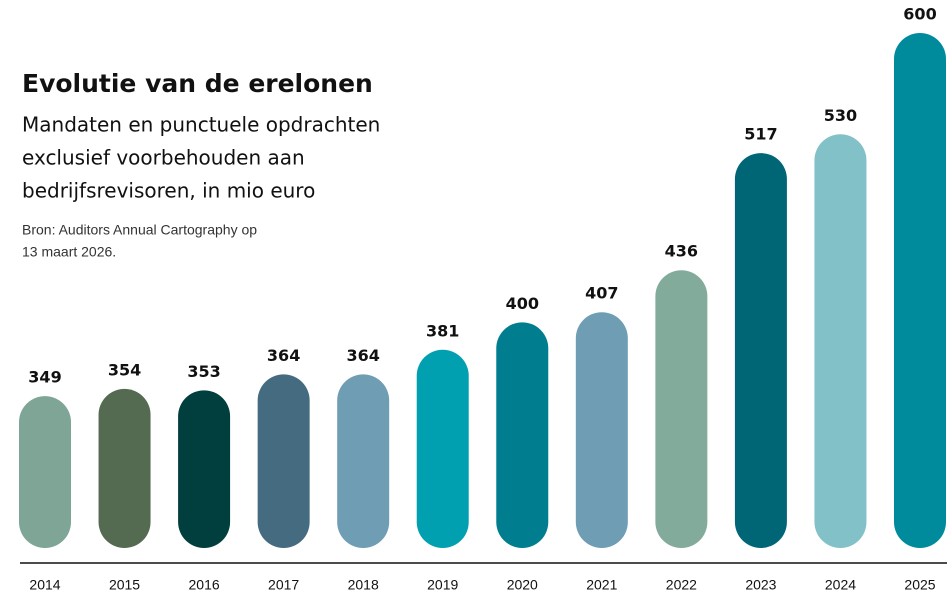 The height and width of the screenshot is (595, 947). What do you see at coordinates (163, 158) in the screenshot?
I see `subtitle: exclusief voorbehouden aan` at bounding box center [163, 158].